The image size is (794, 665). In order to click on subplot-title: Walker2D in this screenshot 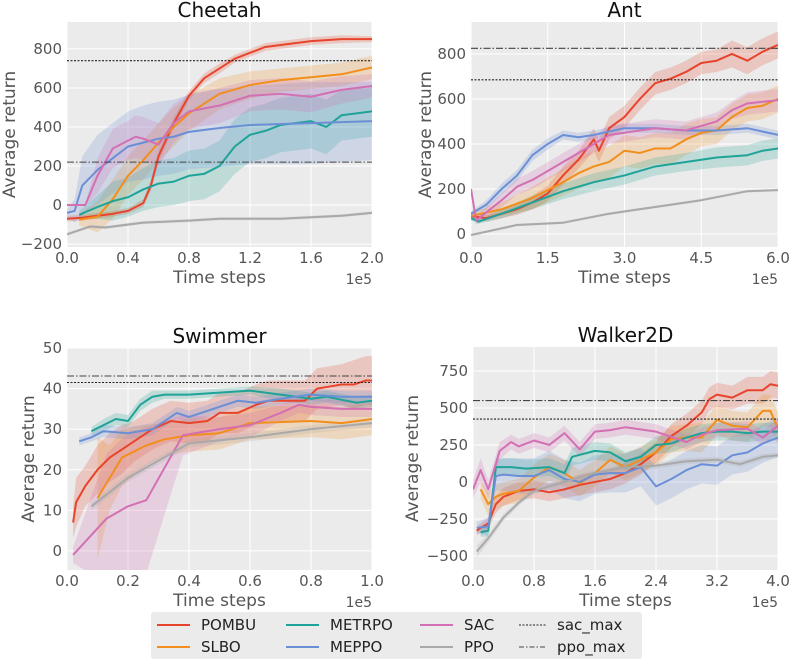, I will do `click(626, 335)`.